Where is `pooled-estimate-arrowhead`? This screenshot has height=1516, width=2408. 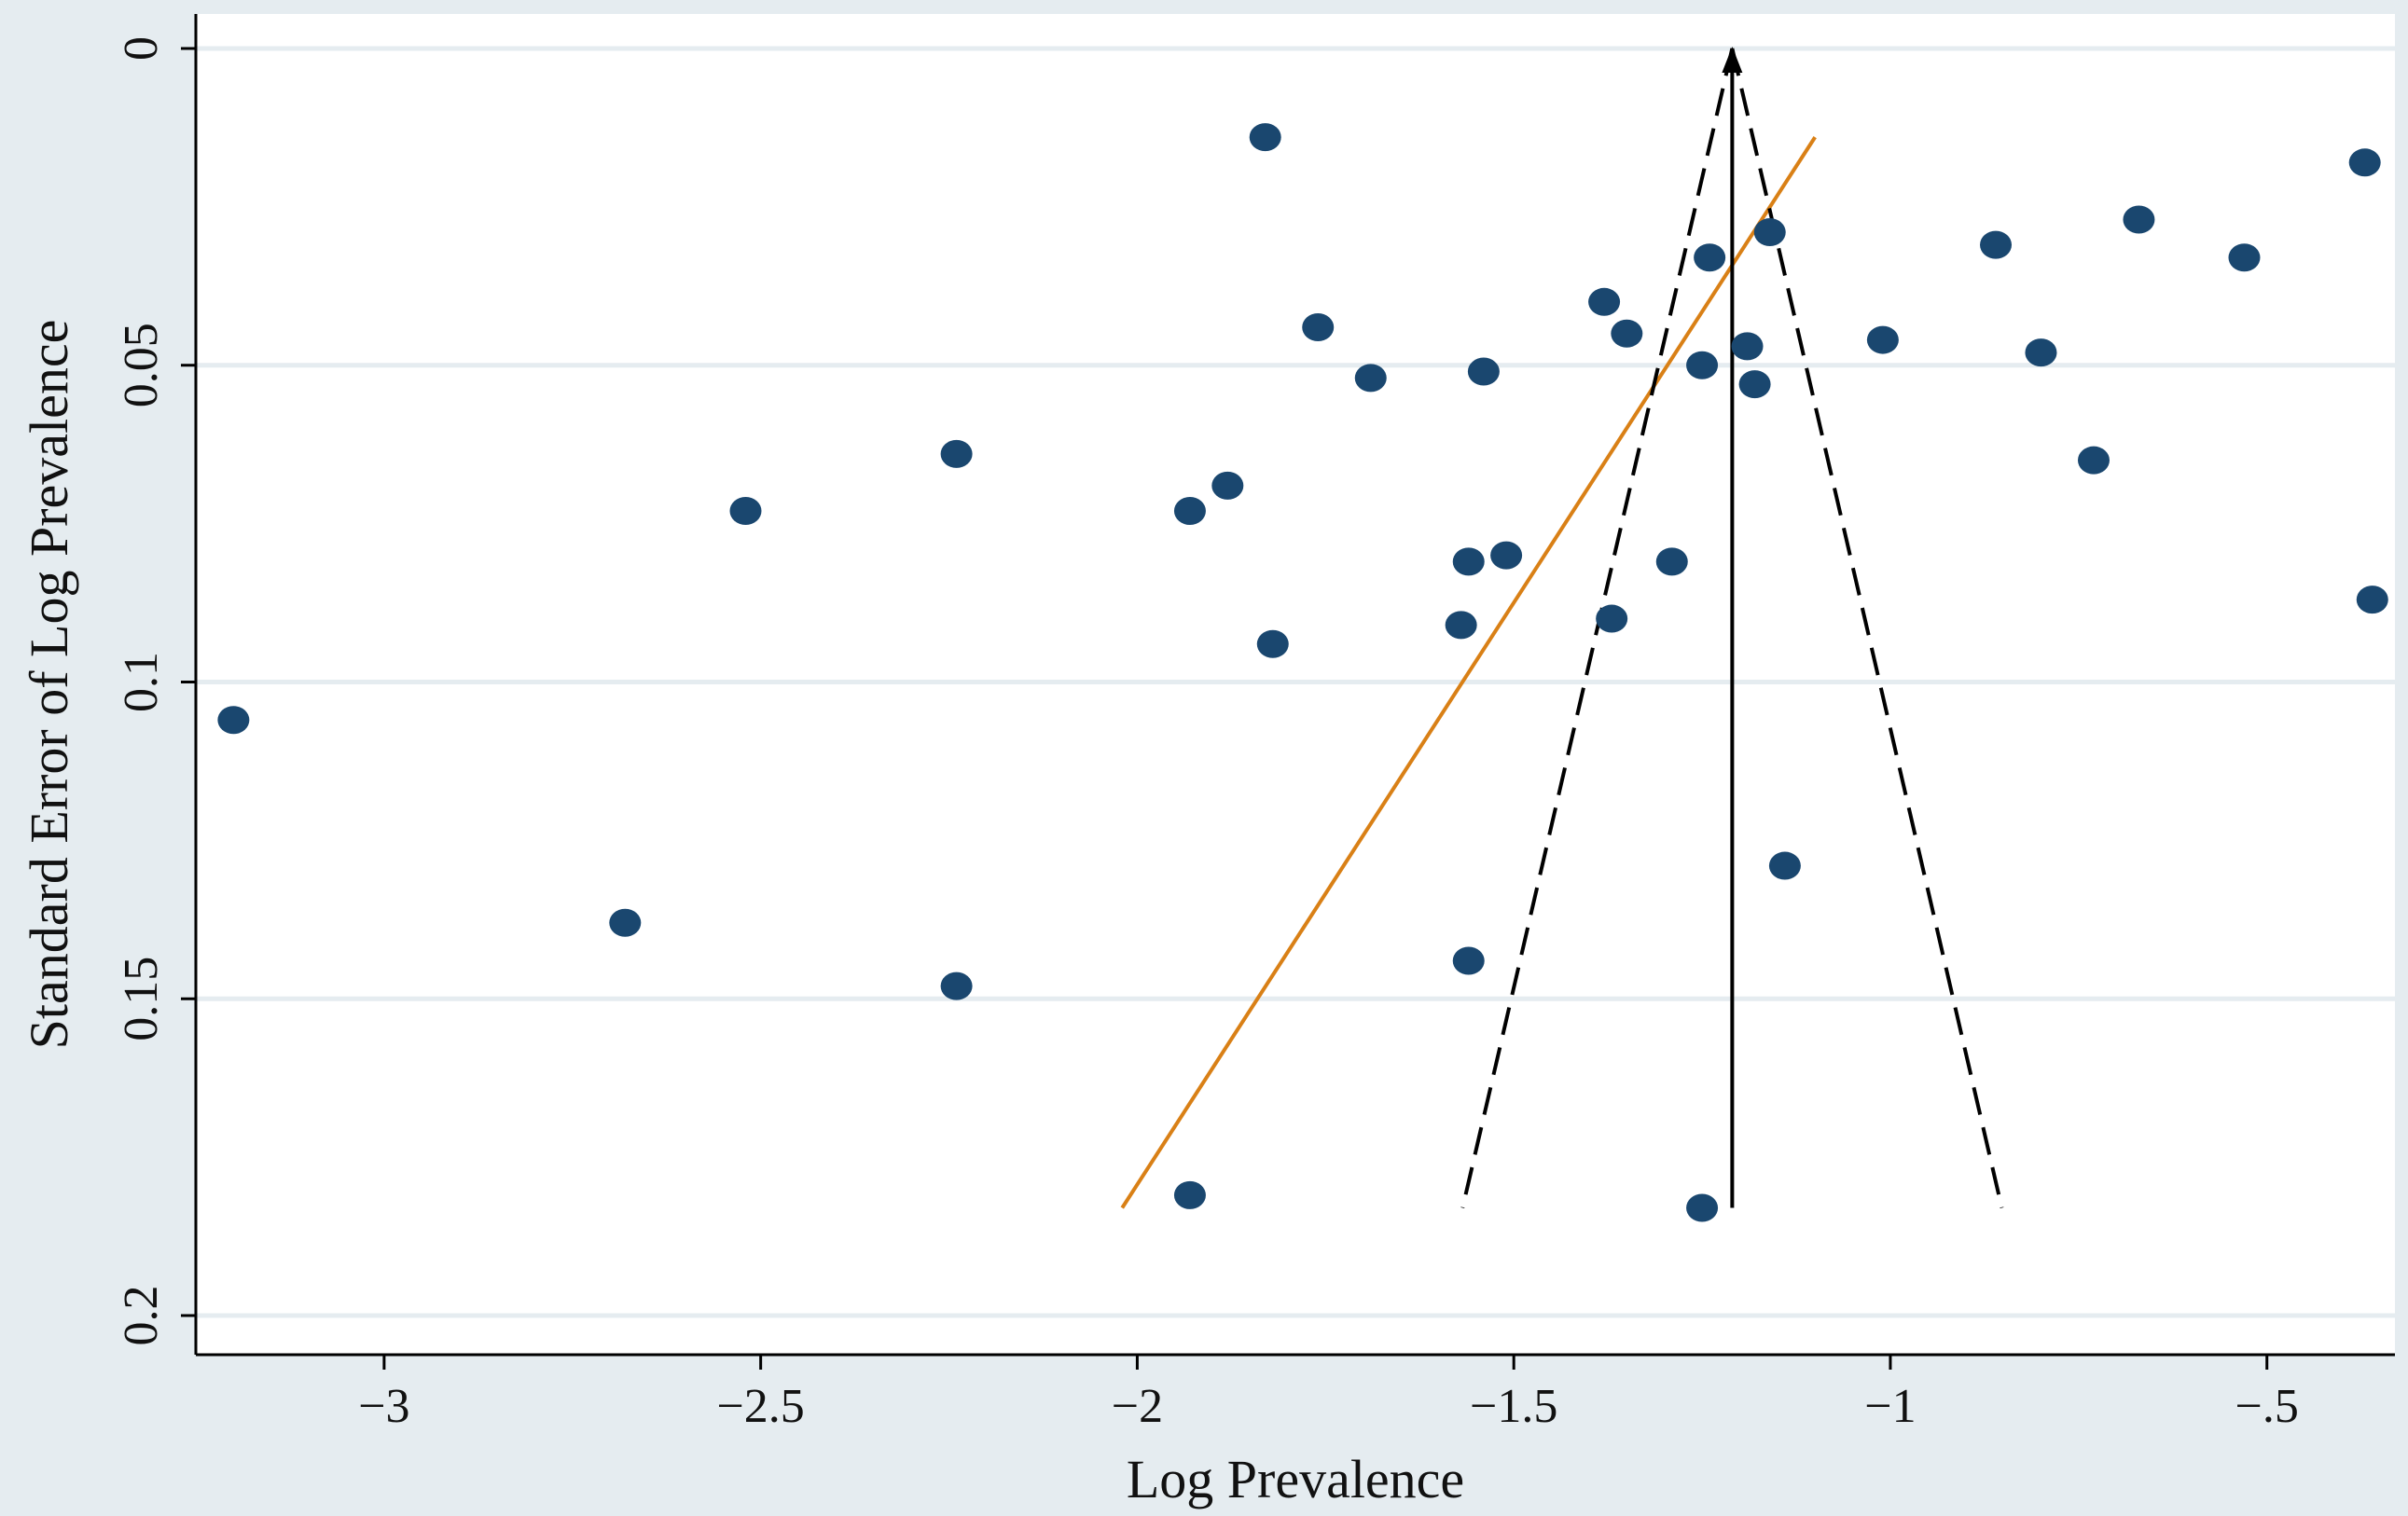
pooled-estimate-arrowhead is located at coordinates (1732, 60).